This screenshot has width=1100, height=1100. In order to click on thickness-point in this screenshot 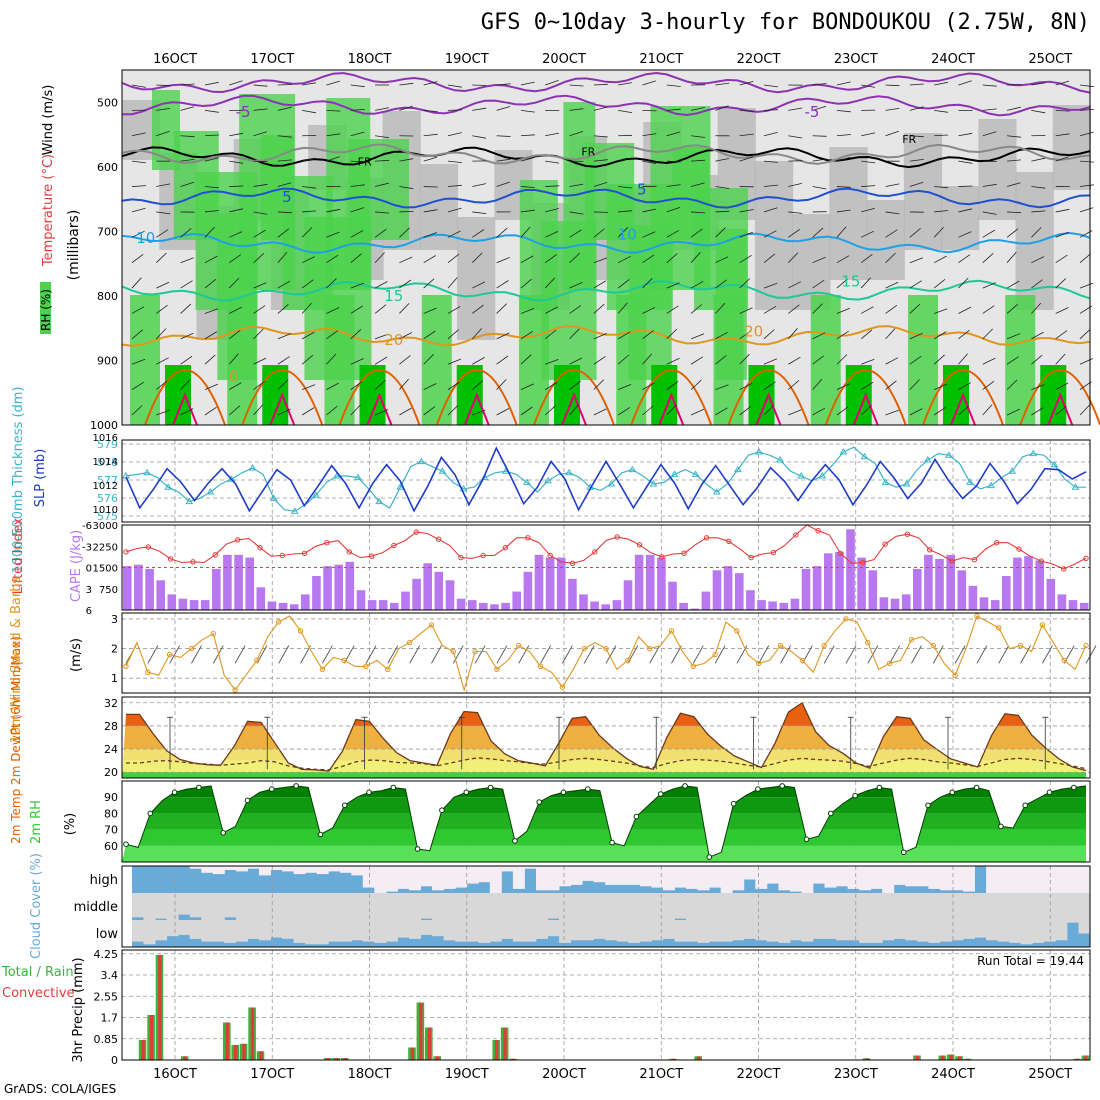, I will do `click(189, 501)`.